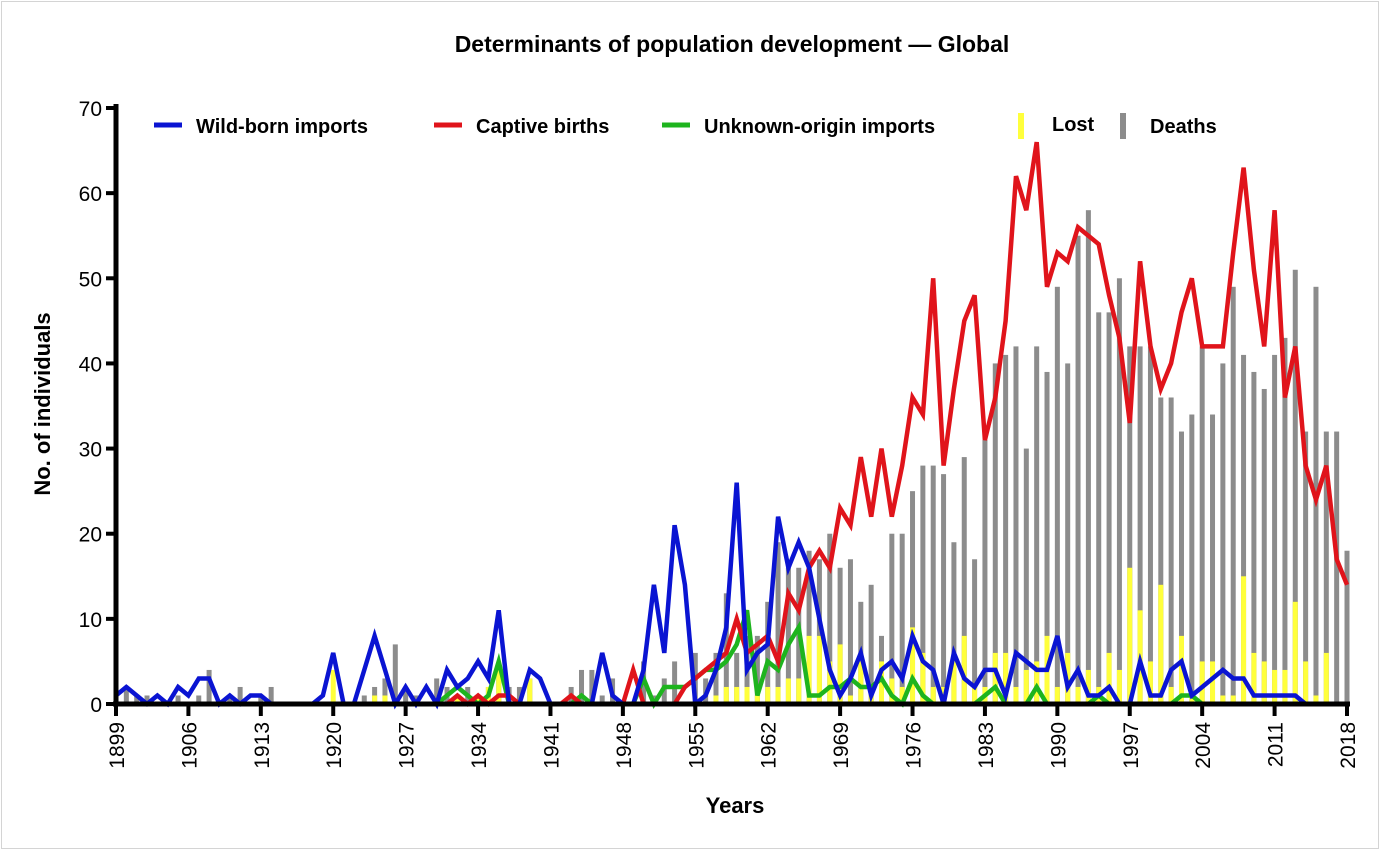 This screenshot has height=852, width=1382. Describe the element at coordinates (841, 745) in the screenshot. I see `x-tick-label: 1969` at that location.